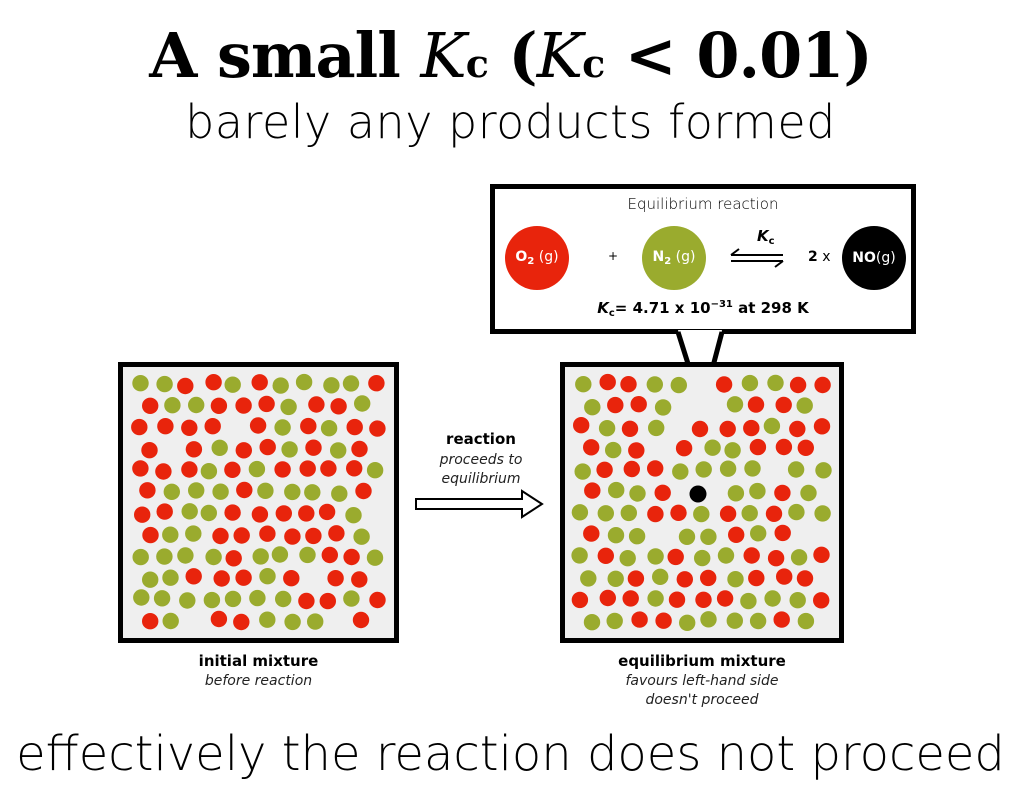  I want to click on species-no: NO(g), so click(874, 258).